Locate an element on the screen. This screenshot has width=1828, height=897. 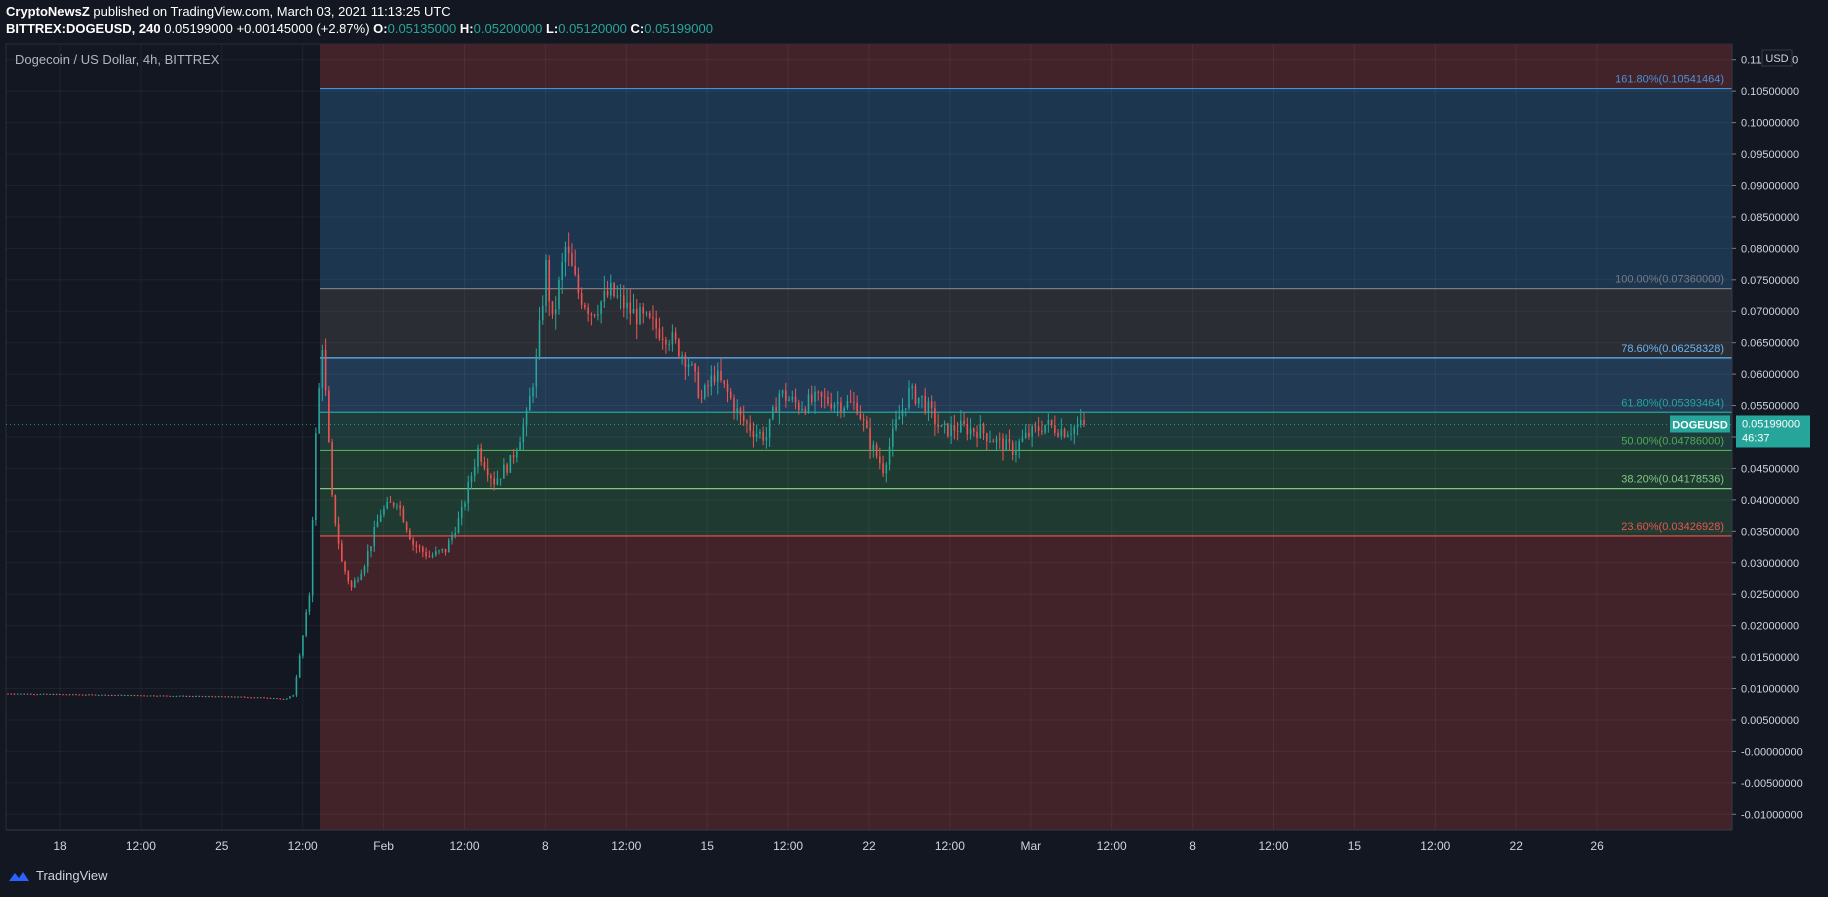
price-change: +0.00145000 (+2.87%) is located at coordinates (303, 28).